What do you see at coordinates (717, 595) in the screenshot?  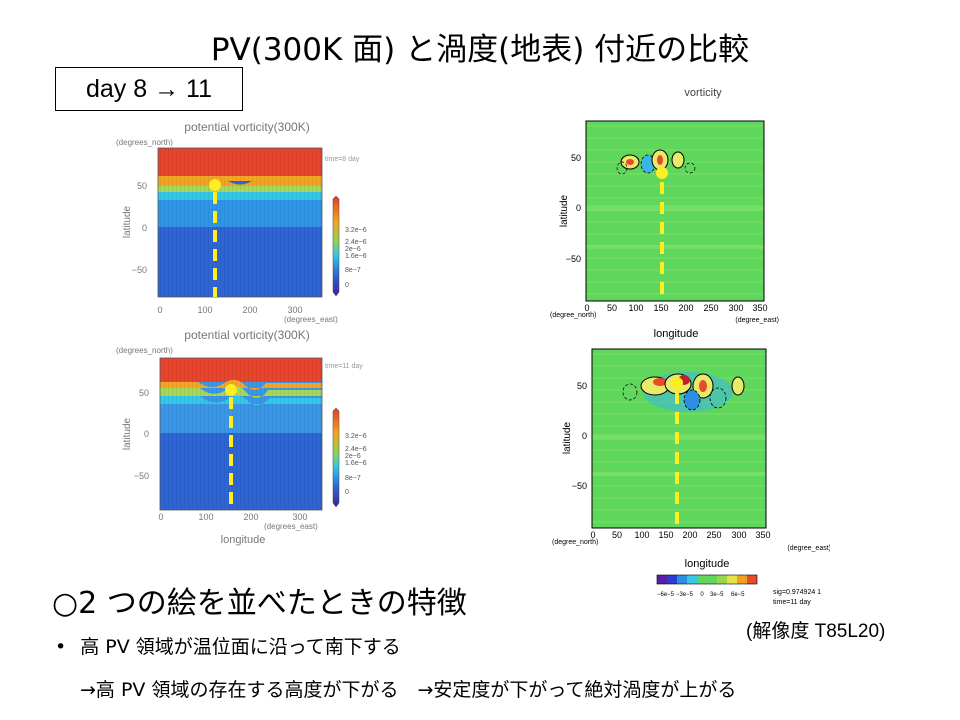 I see `vort-cb-label-3: 3e−5` at bounding box center [717, 595].